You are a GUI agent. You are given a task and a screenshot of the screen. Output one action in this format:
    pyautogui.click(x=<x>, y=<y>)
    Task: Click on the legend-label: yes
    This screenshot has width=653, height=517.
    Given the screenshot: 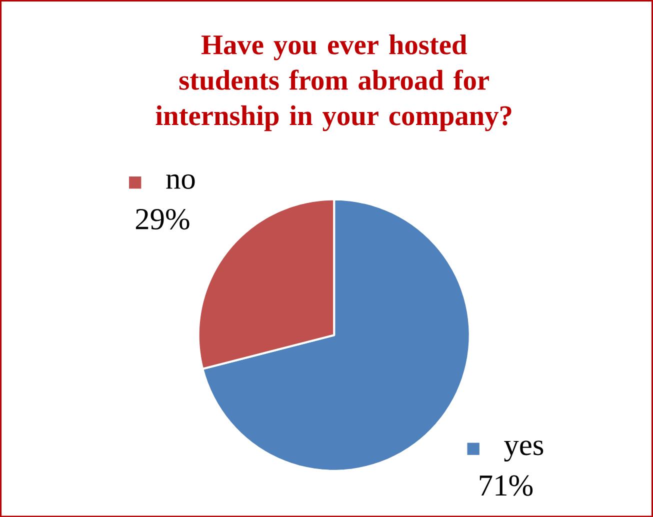 What is the action you would take?
    pyautogui.click(x=524, y=451)
    